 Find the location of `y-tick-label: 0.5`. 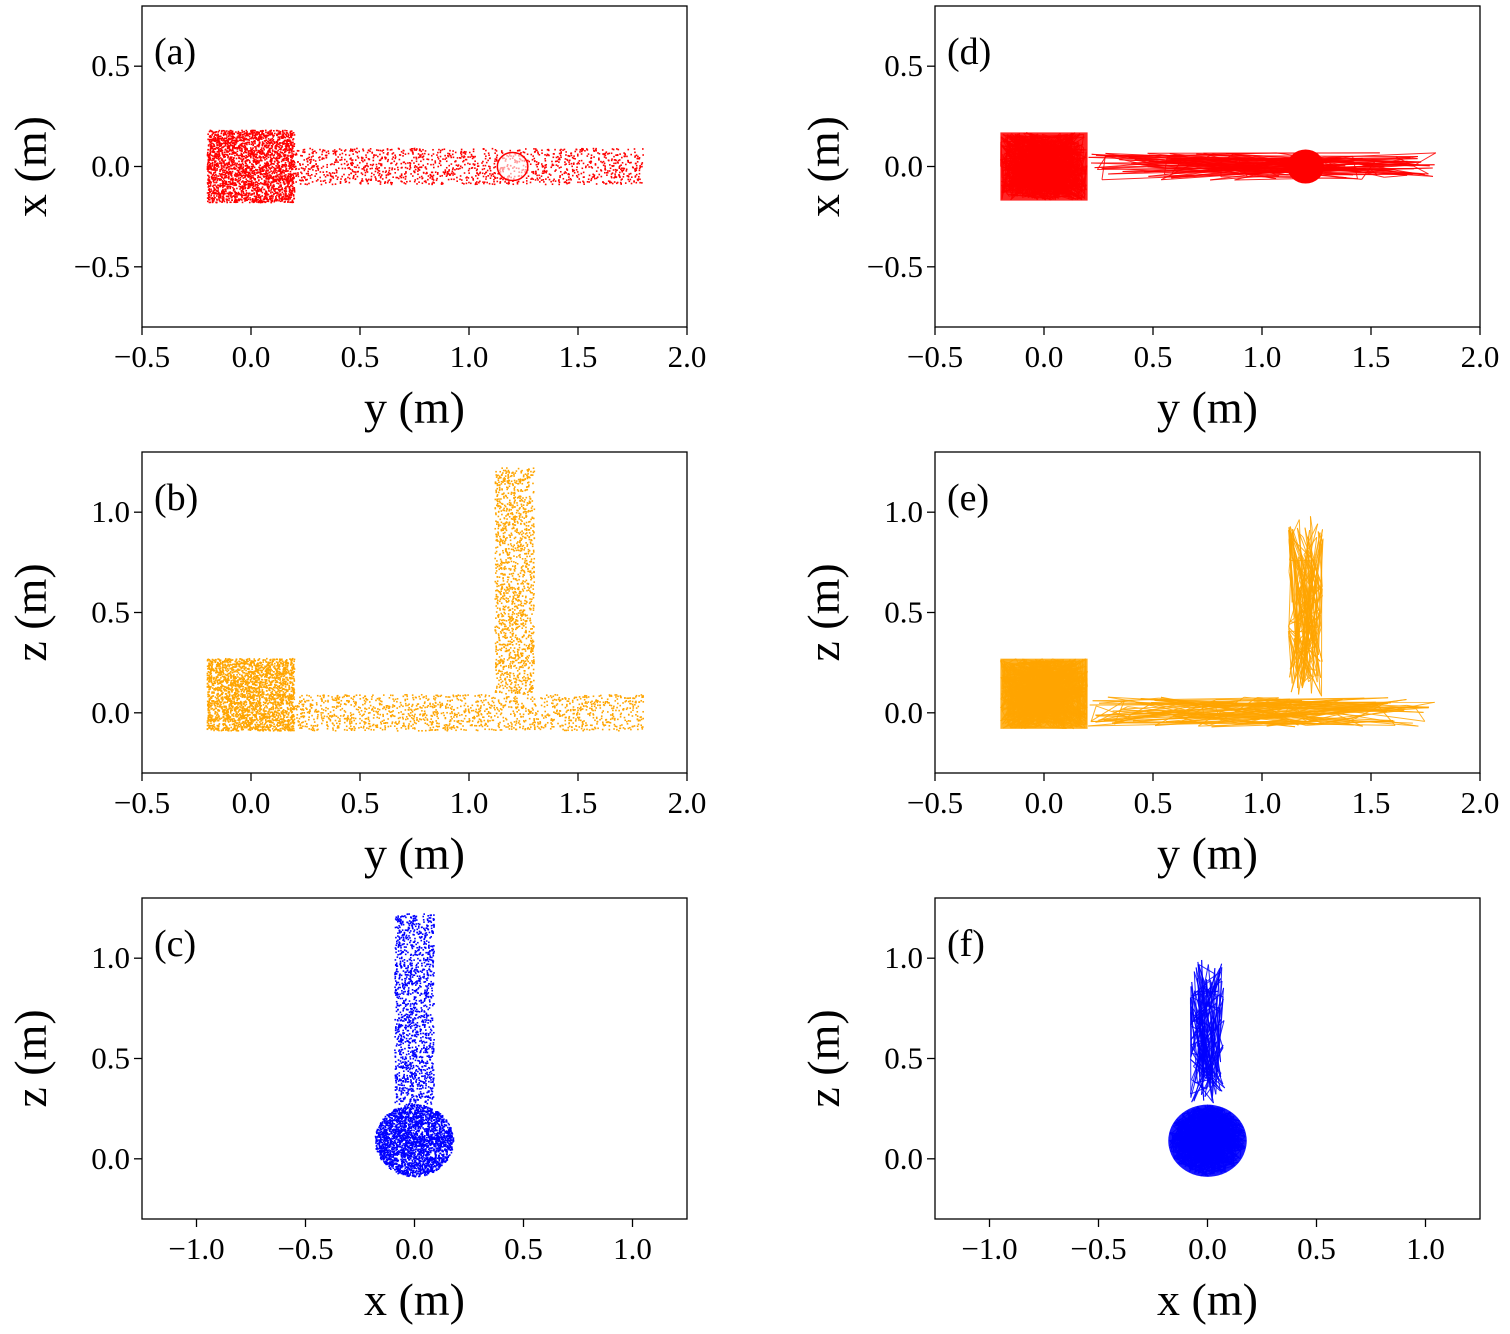

y-tick-label: 0.5 is located at coordinates (110, 65).